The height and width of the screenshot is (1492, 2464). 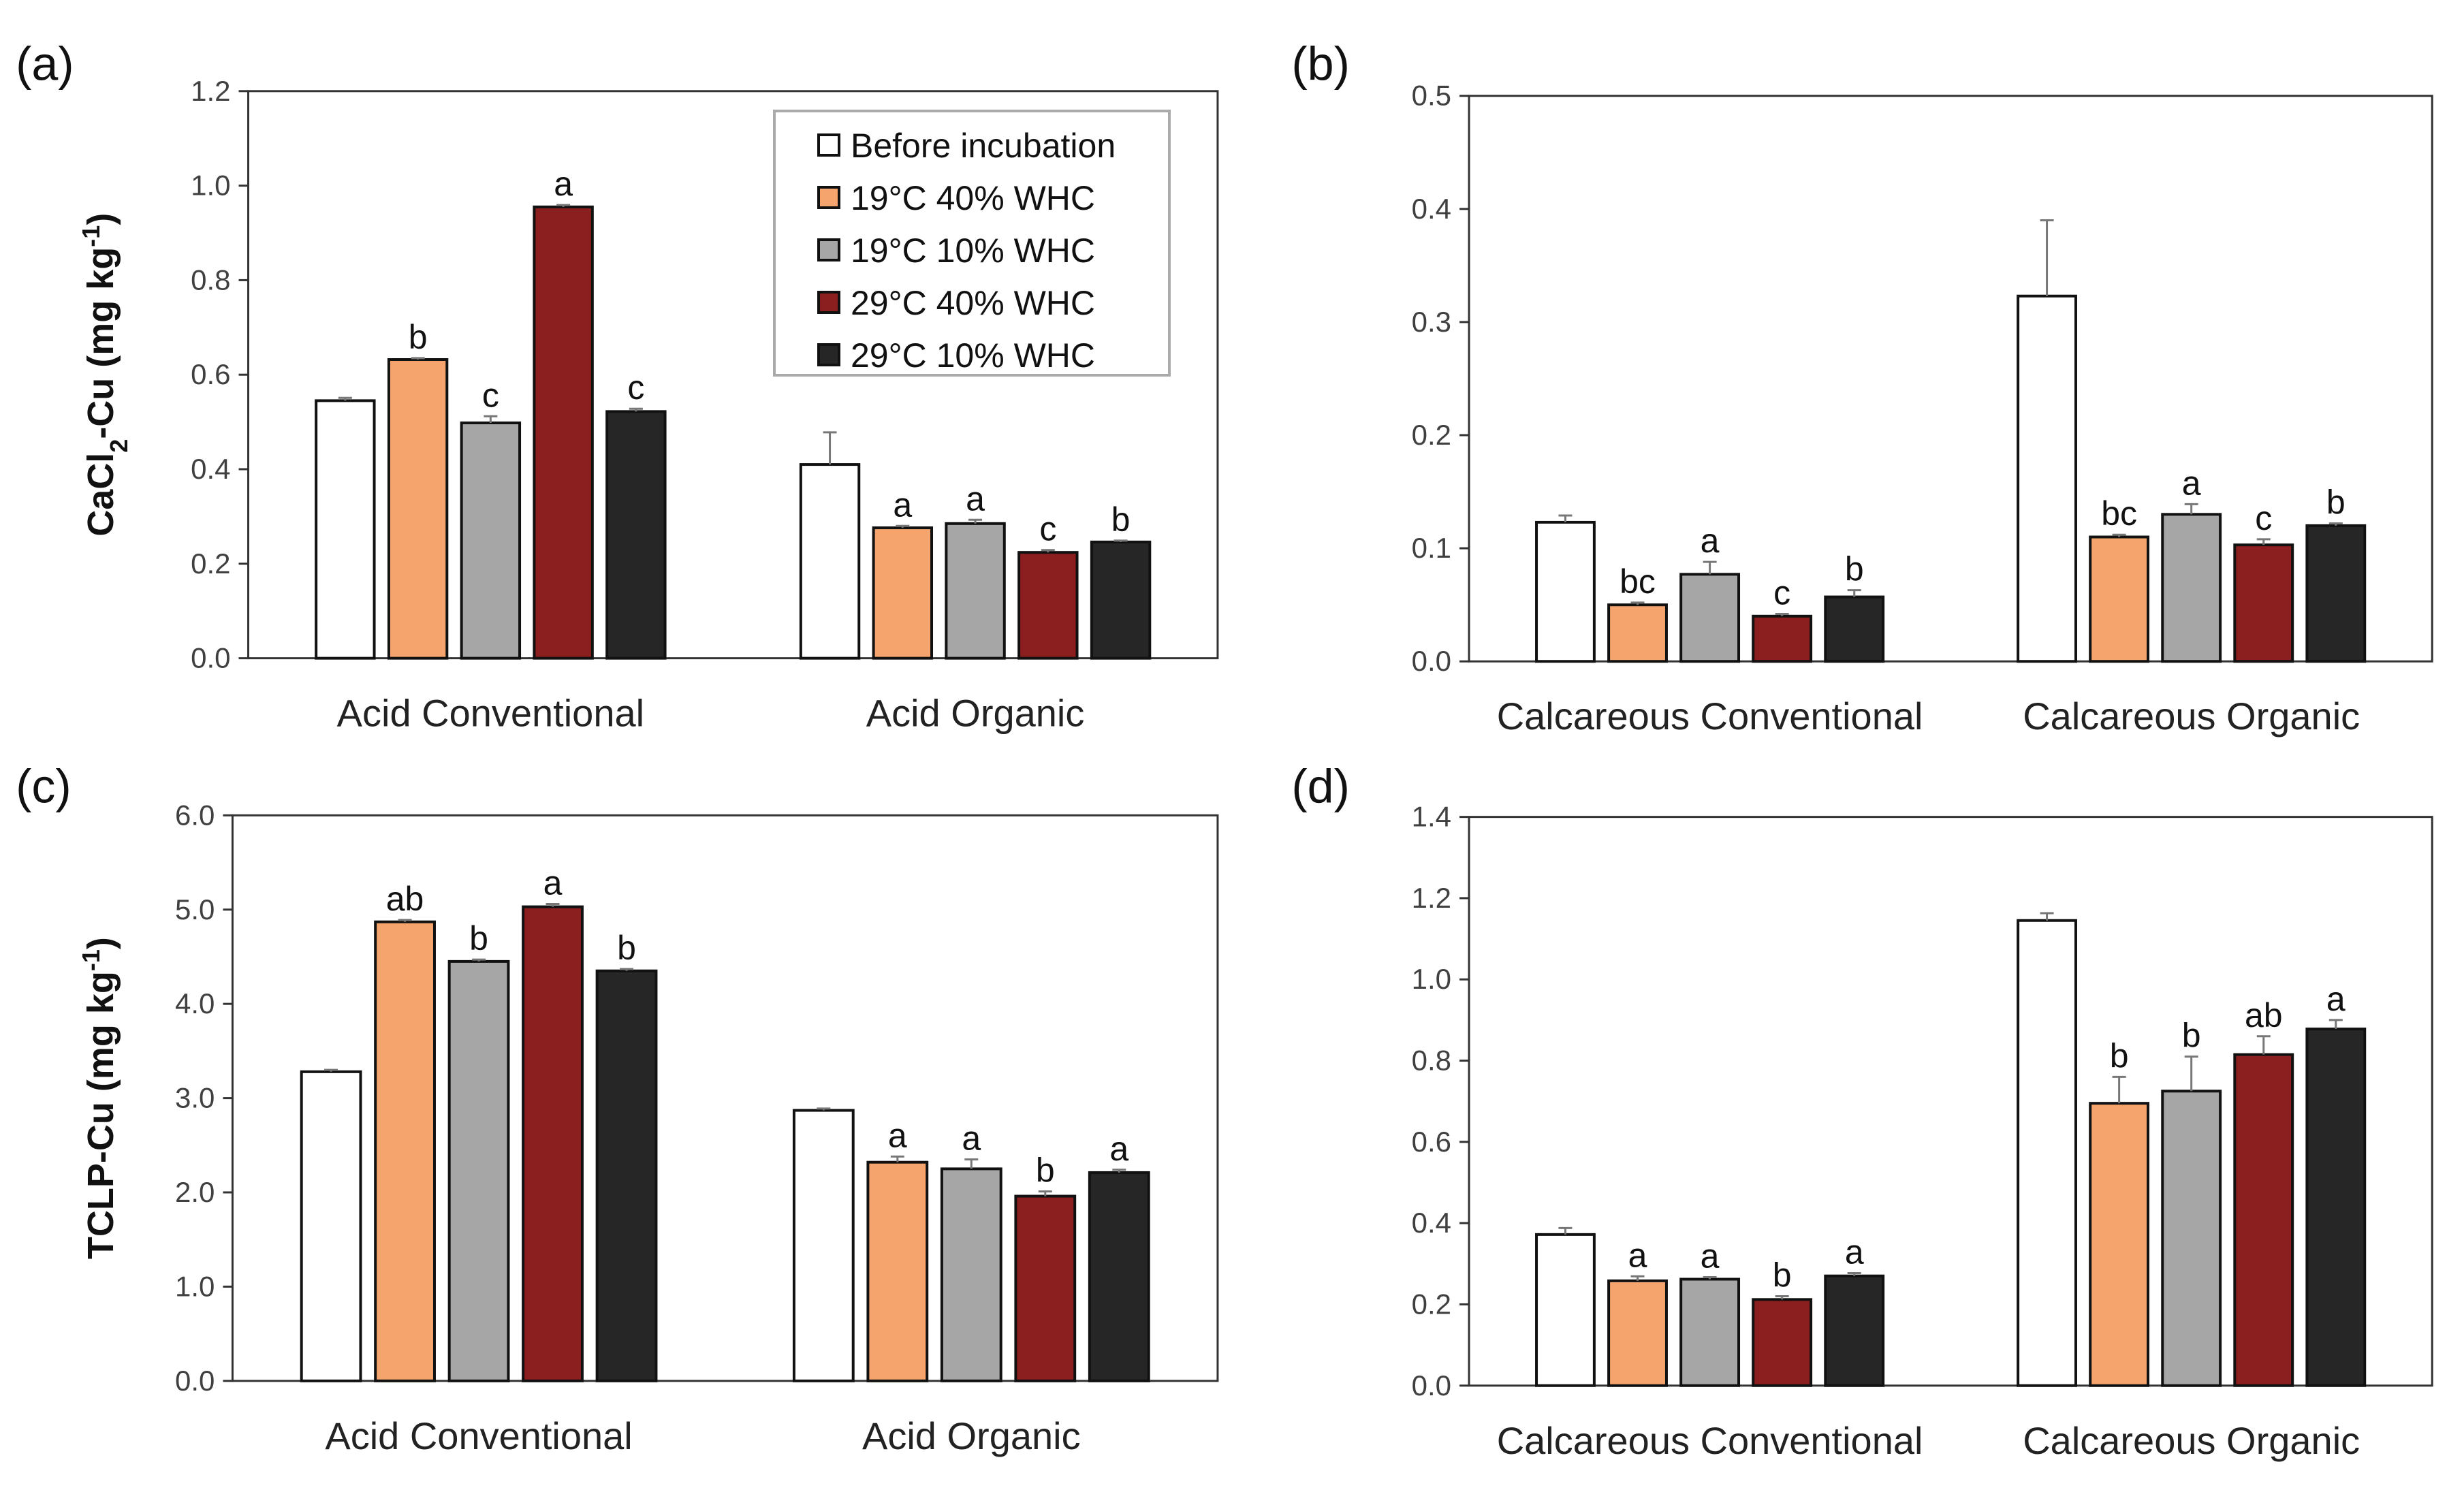 What do you see at coordinates (983, 146) in the screenshot?
I see `legend-entry: Before incubation` at bounding box center [983, 146].